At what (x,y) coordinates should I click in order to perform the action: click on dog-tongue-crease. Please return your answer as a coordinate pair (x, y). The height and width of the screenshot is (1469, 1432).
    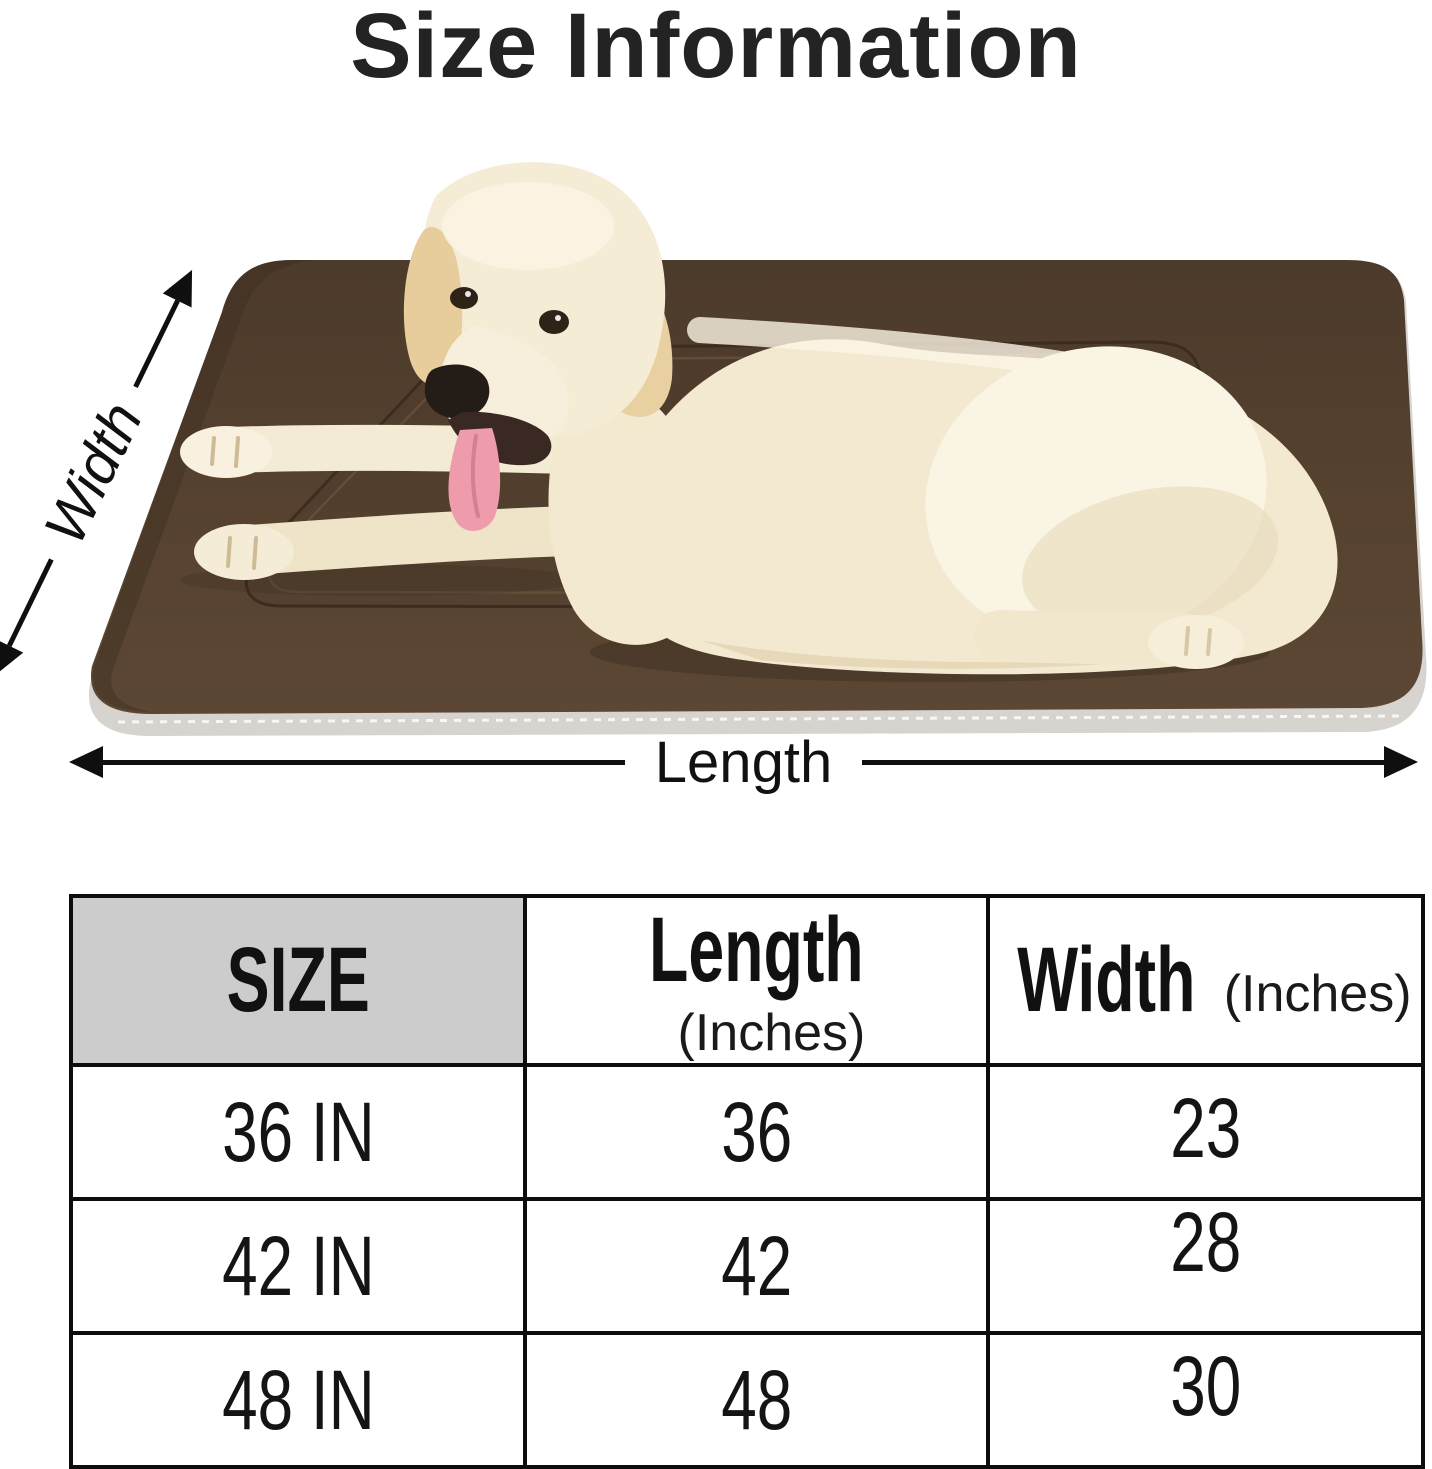
    Looking at the image, I should click on (475, 476).